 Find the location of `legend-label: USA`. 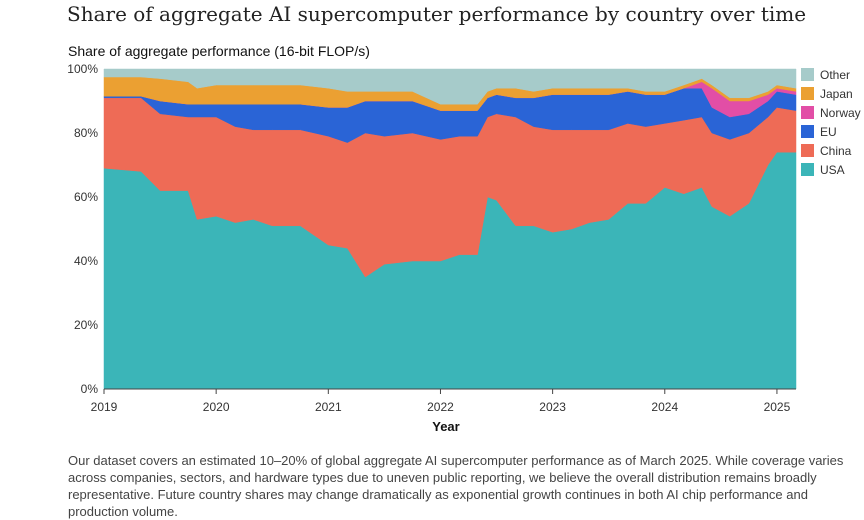

legend-label: USA is located at coordinates (832, 170).